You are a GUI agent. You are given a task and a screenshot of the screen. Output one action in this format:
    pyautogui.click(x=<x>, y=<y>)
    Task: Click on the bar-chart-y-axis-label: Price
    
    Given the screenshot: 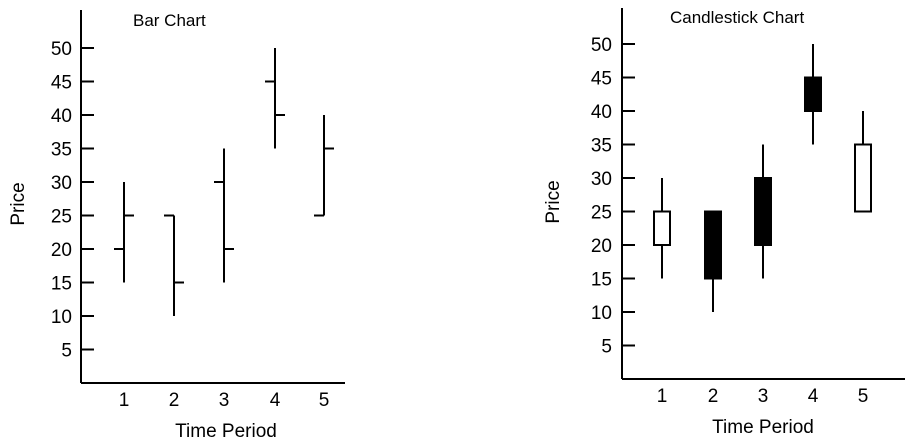 What is the action you would take?
    pyautogui.click(x=18, y=203)
    